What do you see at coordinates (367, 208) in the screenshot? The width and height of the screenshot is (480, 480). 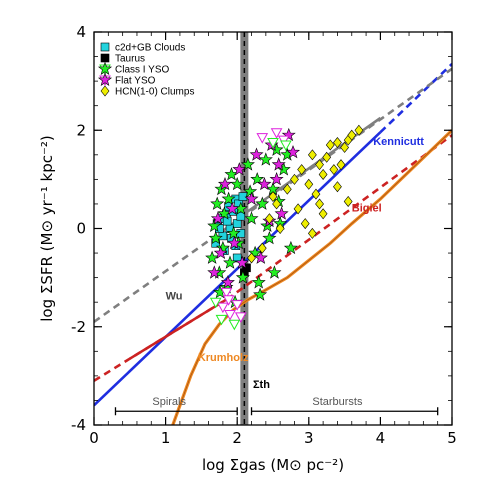 I see `bigiel-label: Bigiel` at bounding box center [367, 208].